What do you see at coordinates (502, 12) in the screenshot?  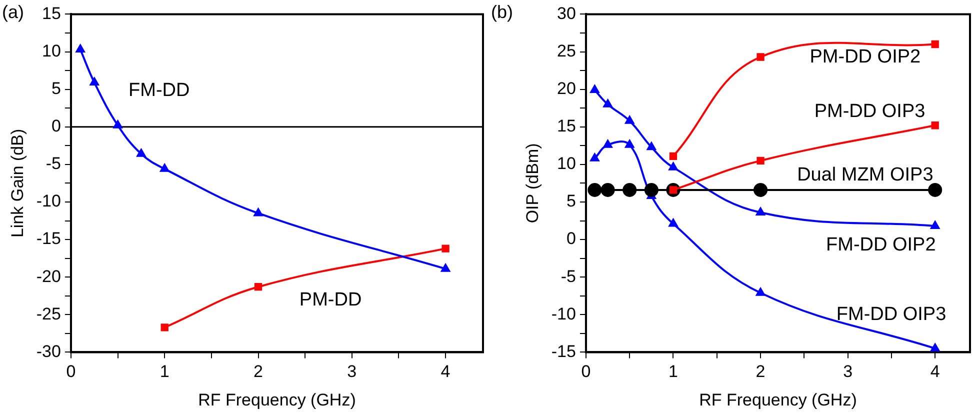 I see `chart-title: (b)` at bounding box center [502, 12].